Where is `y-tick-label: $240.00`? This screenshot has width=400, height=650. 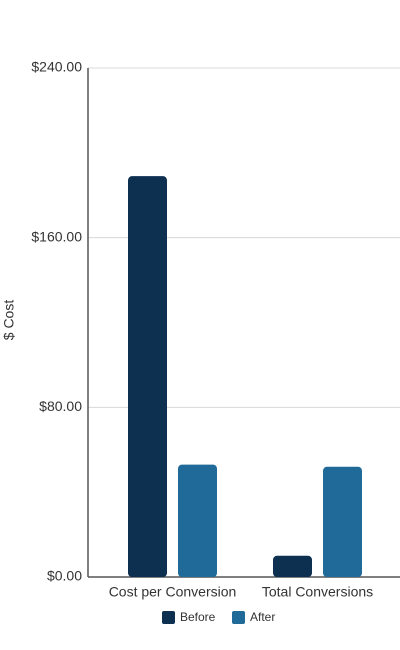
y-tick-label: $240.00 is located at coordinates (56, 67).